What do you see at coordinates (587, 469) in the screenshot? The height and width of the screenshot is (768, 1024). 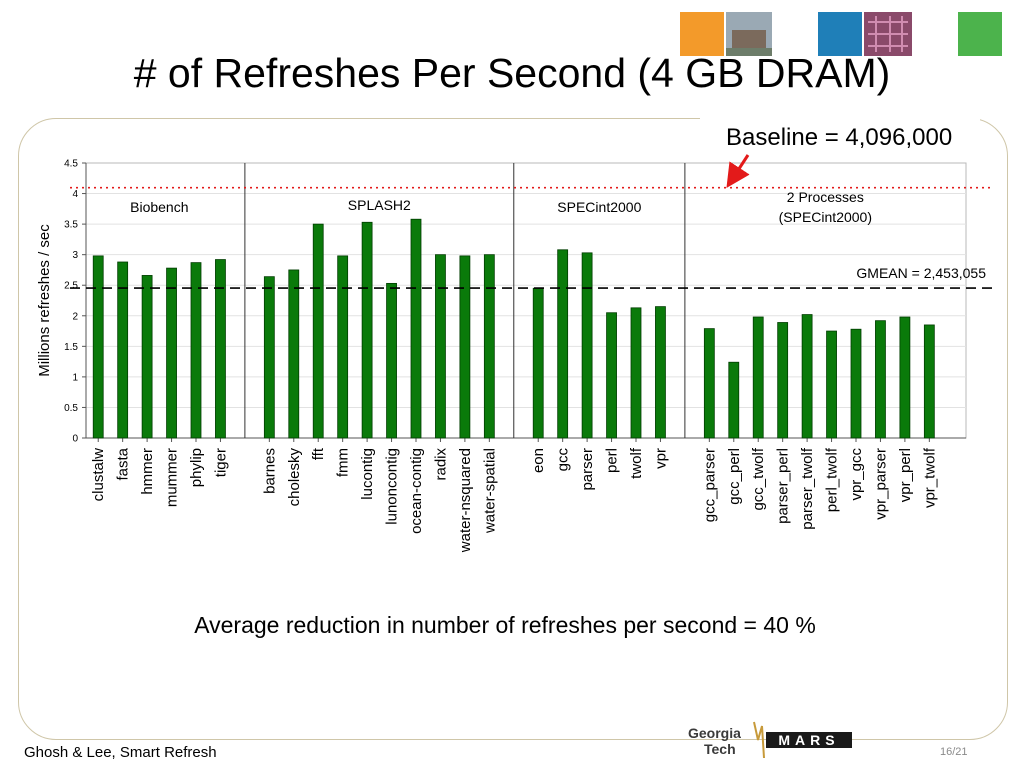 I see `x-tick-label-parser: parser` at bounding box center [587, 469].